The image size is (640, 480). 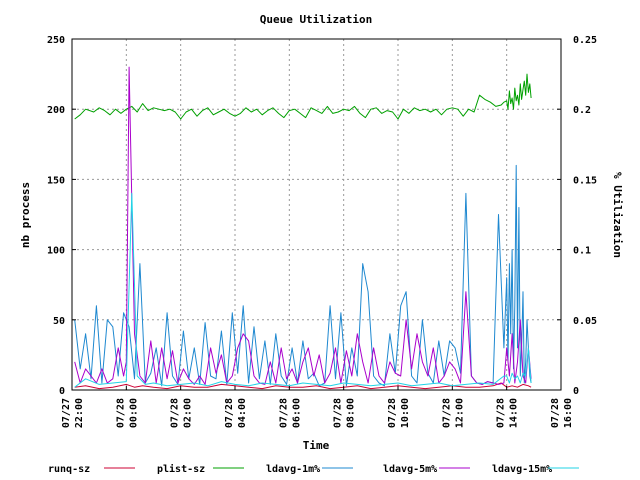 I want to click on left-axis-ticks: 0 50 100 150 200 250, so click(x=61, y=216).